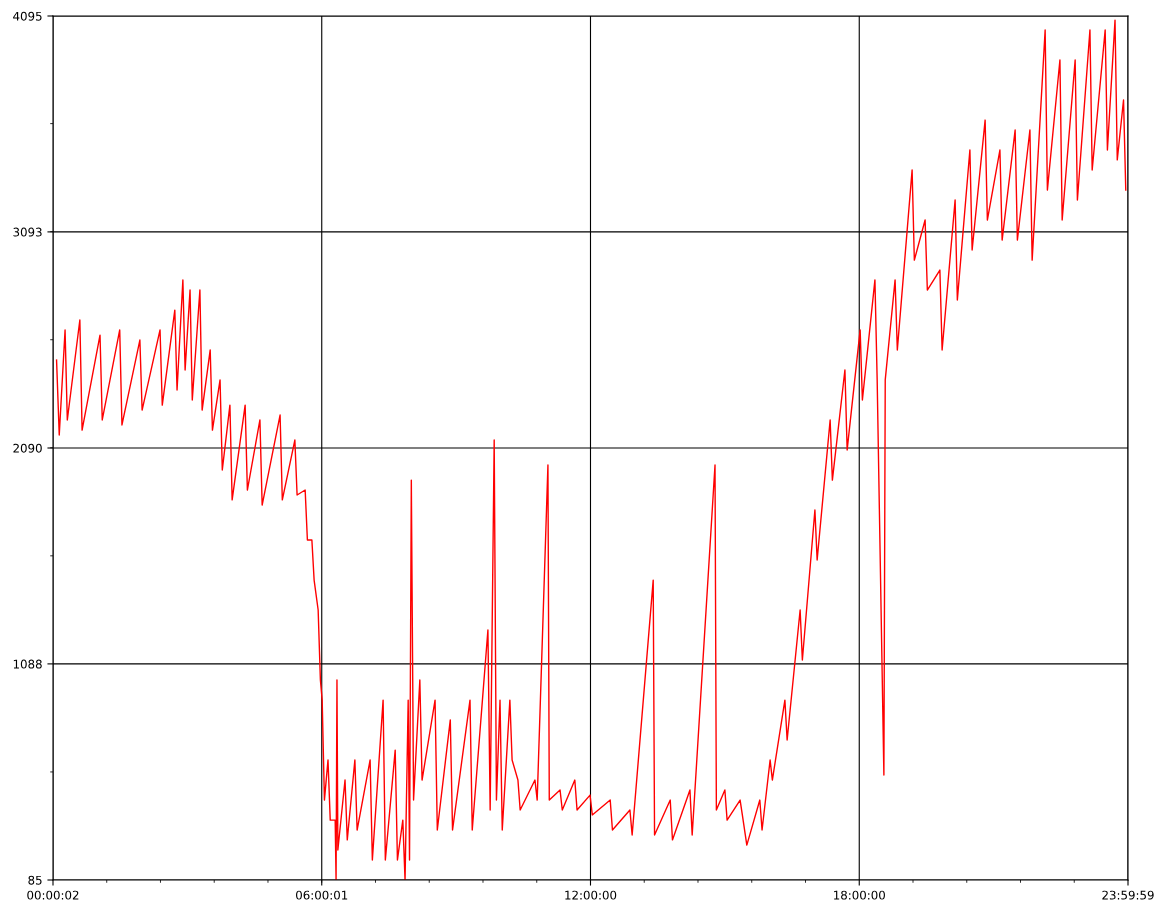 Image resolution: width=1159 pixels, height=922 pixels. Describe the element at coordinates (27, 232) in the screenshot. I see `y-tick-label: 3093` at that location.